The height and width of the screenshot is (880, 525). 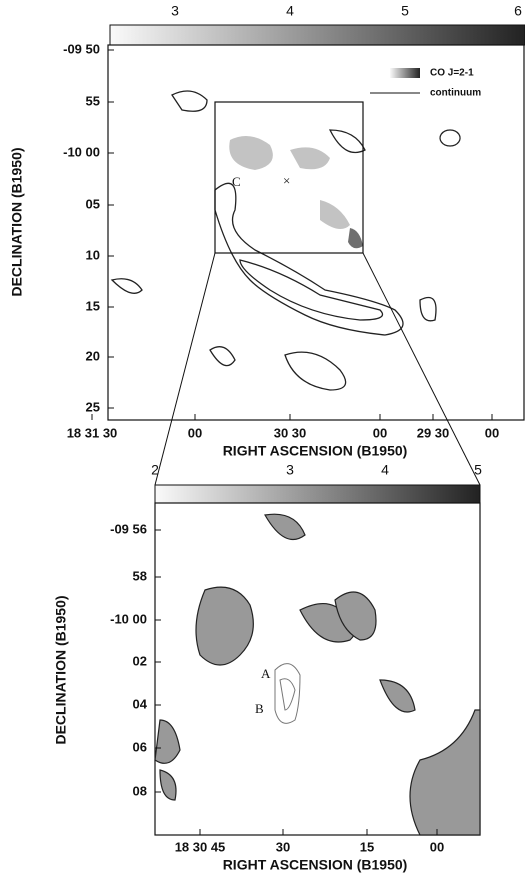 What do you see at coordinates (455, 93) in the screenshot?
I see `legend-label: continuum` at bounding box center [455, 93].